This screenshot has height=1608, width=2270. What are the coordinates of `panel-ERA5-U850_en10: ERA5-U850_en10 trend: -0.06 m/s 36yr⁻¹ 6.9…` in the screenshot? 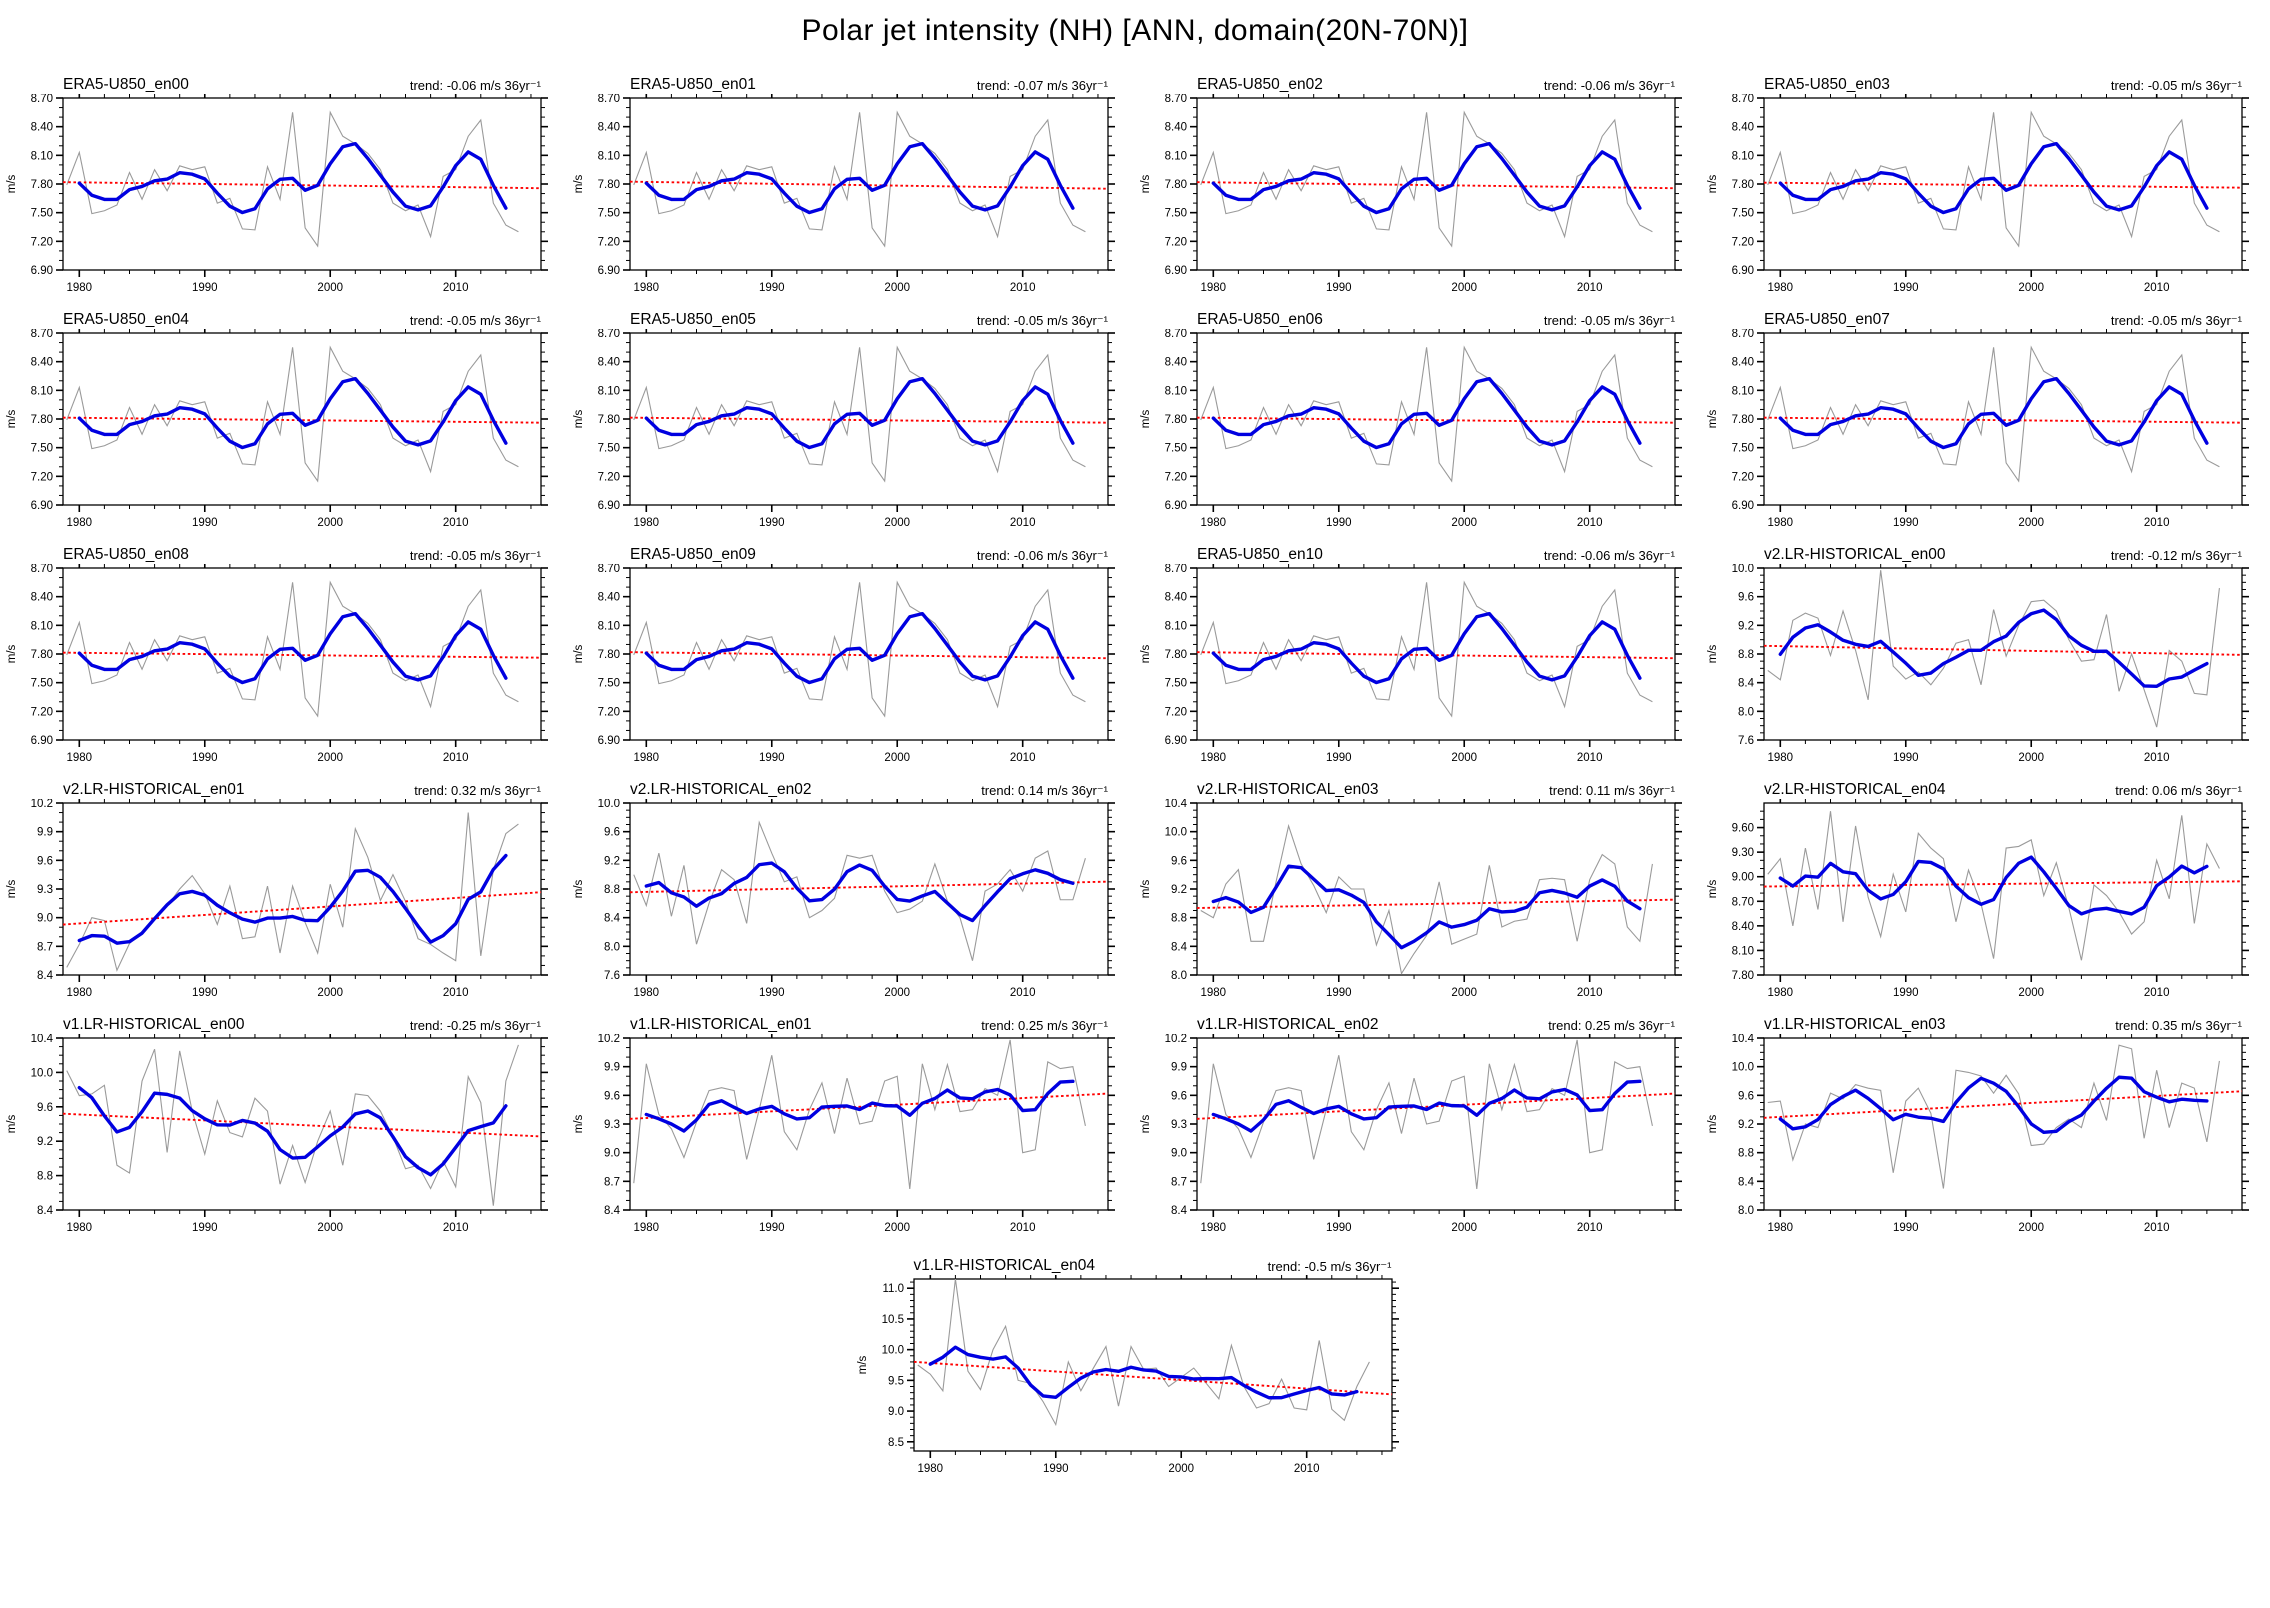 It's located at (1418, 653).